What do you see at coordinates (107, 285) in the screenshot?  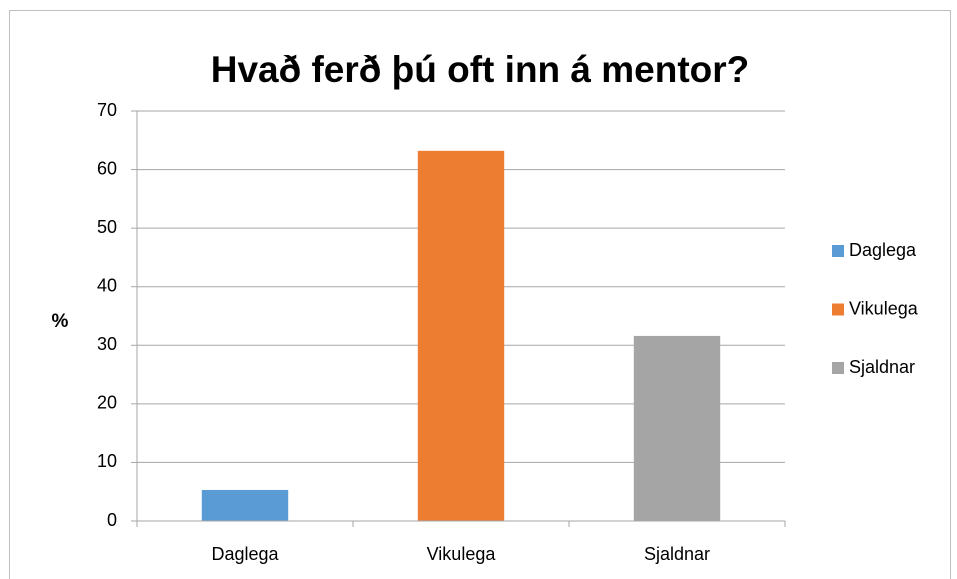 I see `y-tick-label: 40` at bounding box center [107, 285].